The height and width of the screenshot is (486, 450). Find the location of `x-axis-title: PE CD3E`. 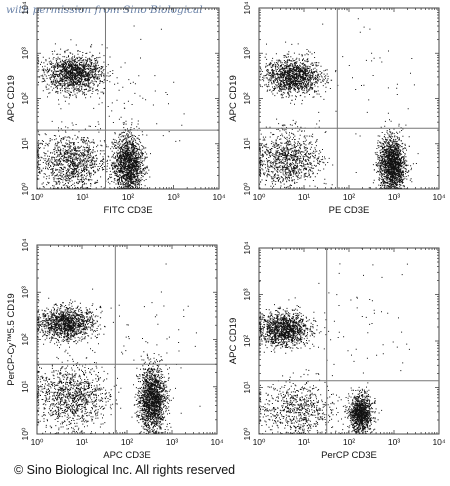

x-axis-title: PE CD3E is located at coordinates (349, 210).